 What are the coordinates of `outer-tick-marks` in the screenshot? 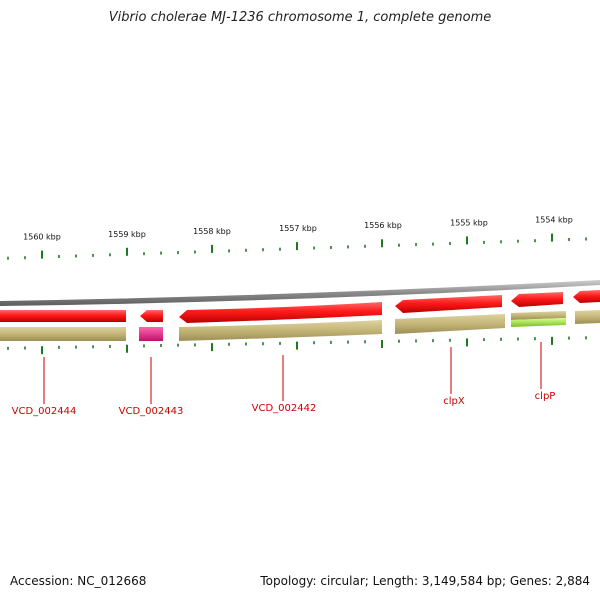 It's located at (297, 246).